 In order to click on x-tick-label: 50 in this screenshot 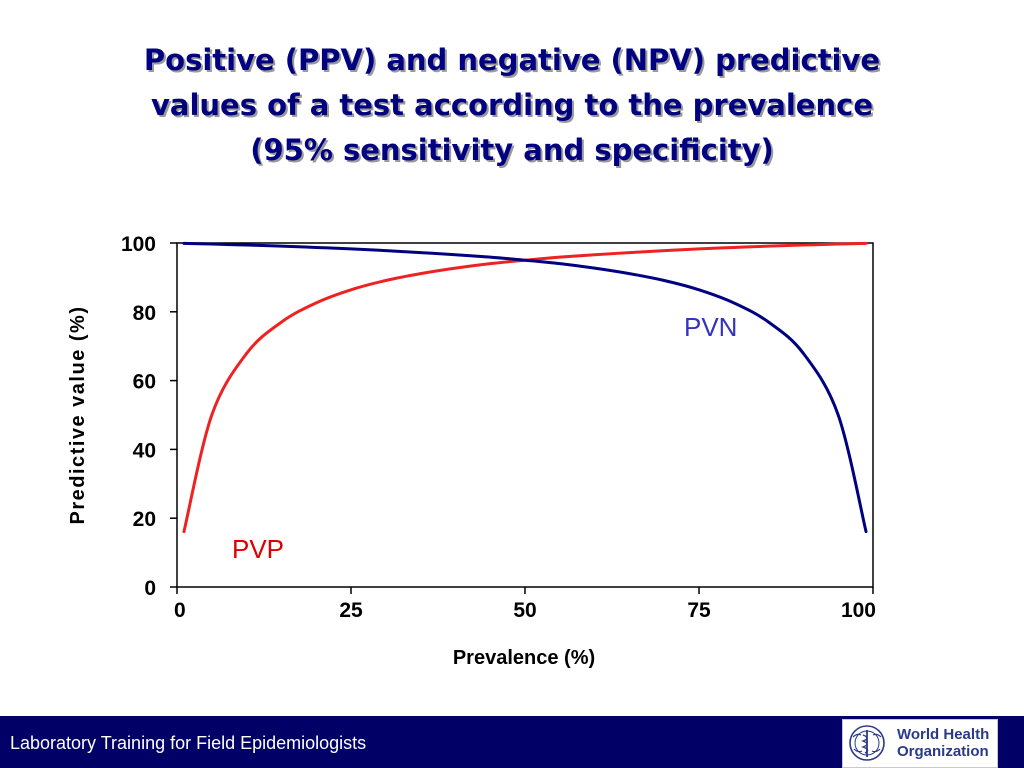, I will do `click(524, 610)`.